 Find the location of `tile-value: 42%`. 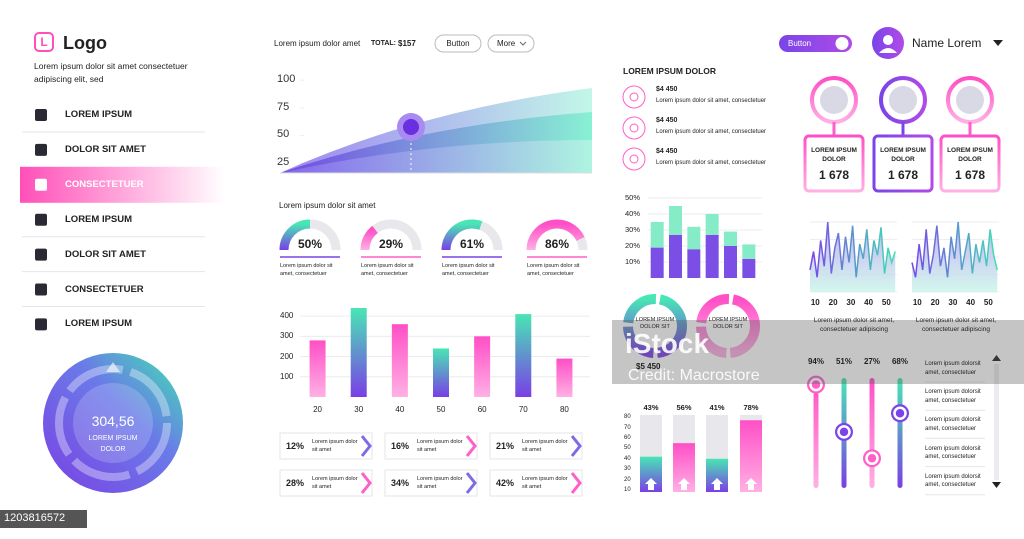

tile-value: 42% is located at coordinates (505, 483).